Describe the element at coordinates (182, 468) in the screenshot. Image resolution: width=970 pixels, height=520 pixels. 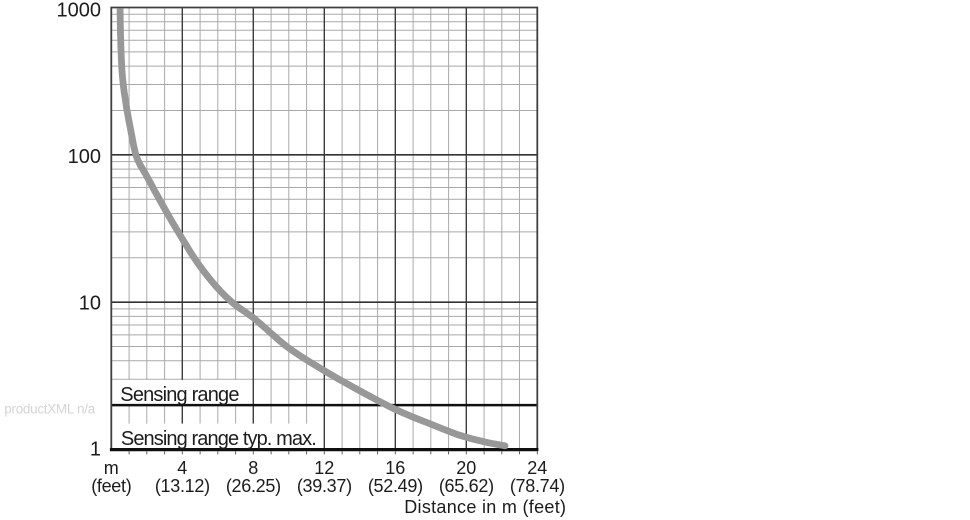
I see `svg-text: 4` at that location.